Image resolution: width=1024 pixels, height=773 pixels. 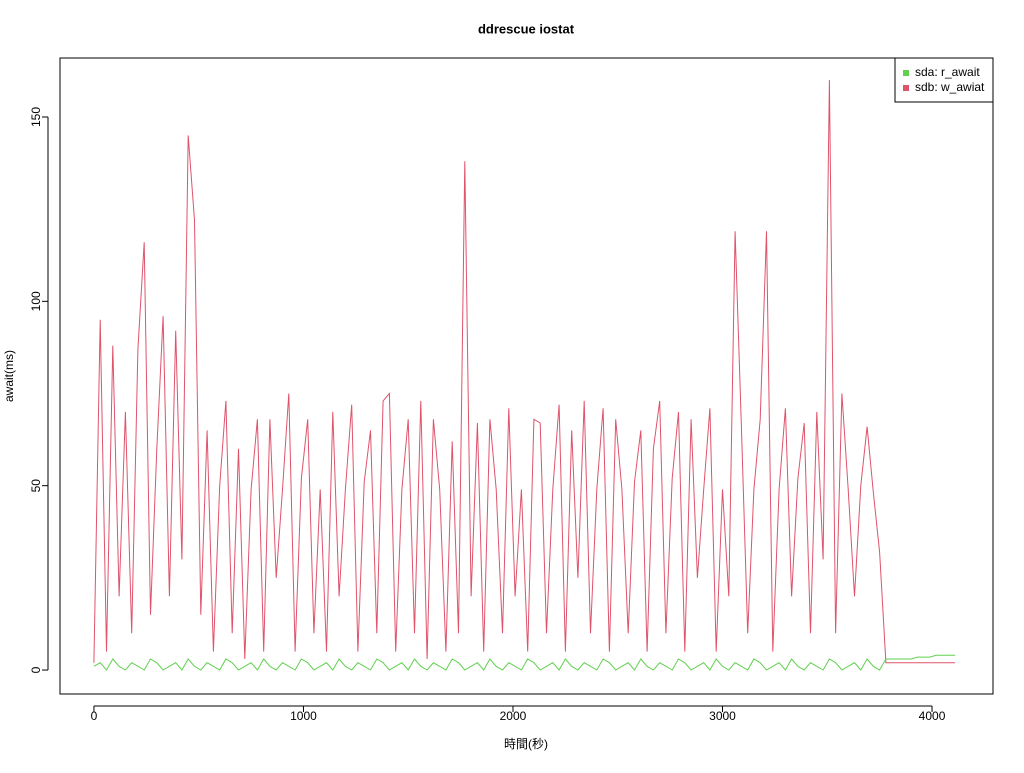 What do you see at coordinates (526, 744) in the screenshot?
I see `x-axis-label: 時間(秒)` at bounding box center [526, 744].